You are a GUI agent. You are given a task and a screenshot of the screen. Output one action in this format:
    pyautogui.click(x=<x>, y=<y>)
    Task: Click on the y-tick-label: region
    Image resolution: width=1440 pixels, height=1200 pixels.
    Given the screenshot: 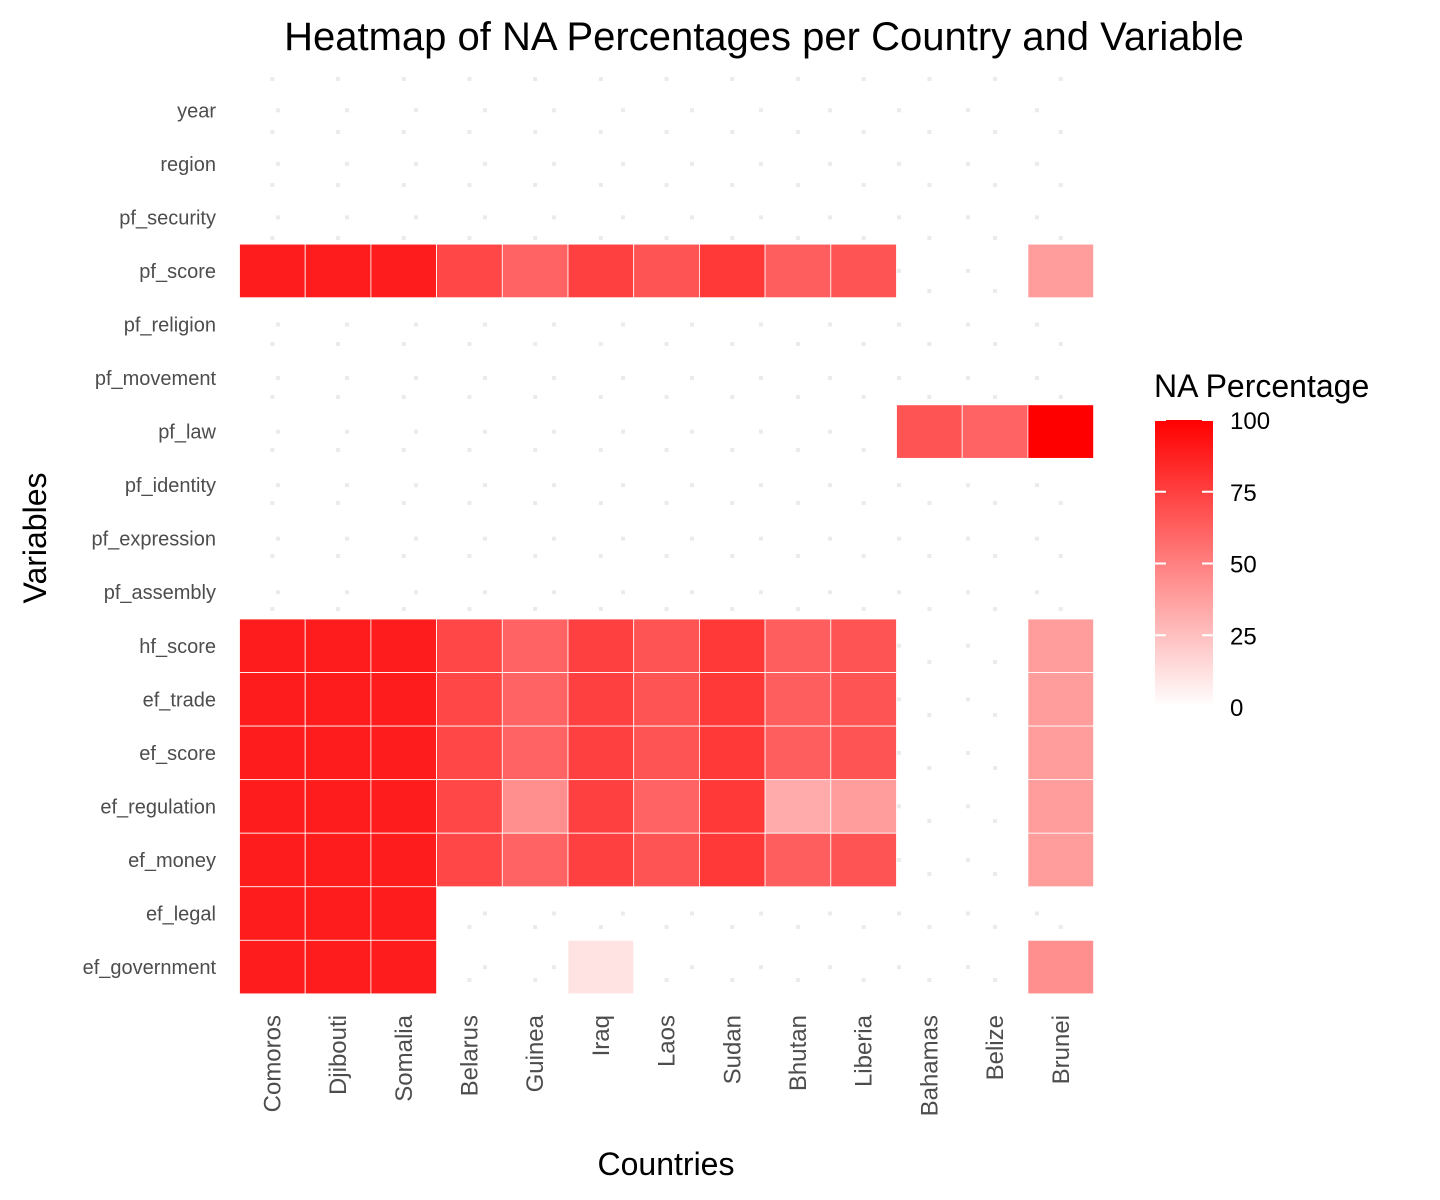 What is the action you would take?
    pyautogui.click(x=188, y=165)
    